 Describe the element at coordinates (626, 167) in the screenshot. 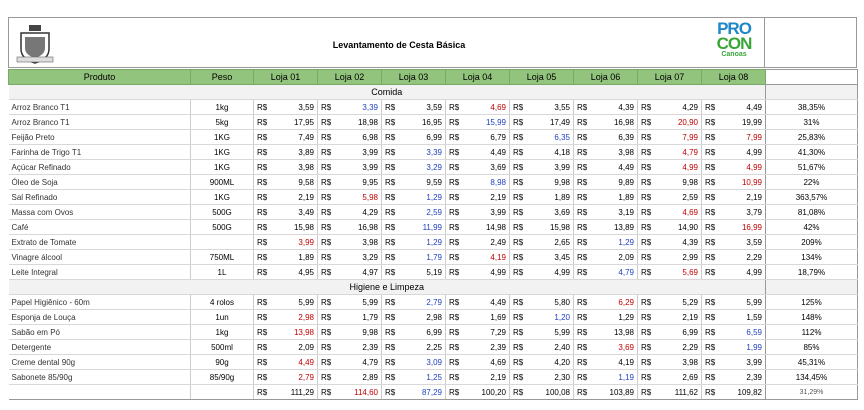

I see `price: 4,49` at that location.